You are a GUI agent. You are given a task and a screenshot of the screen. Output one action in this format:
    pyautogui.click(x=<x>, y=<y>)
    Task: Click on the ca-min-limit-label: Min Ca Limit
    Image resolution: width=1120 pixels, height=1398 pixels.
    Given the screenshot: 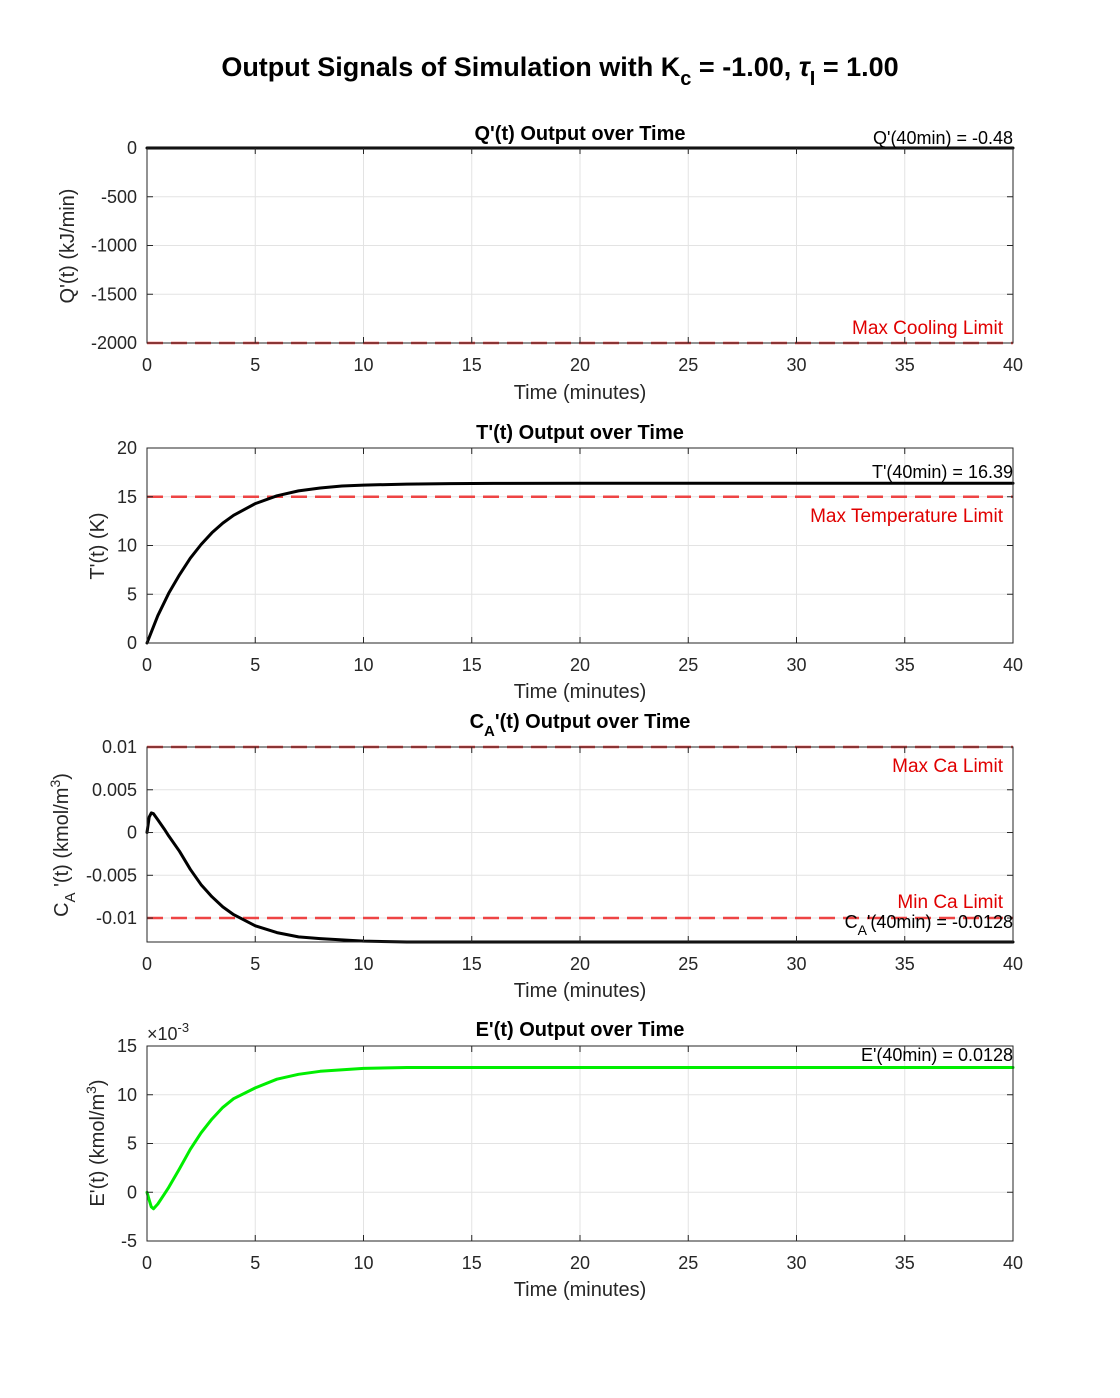 What is the action you would take?
    pyautogui.click(x=950, y=902)
    